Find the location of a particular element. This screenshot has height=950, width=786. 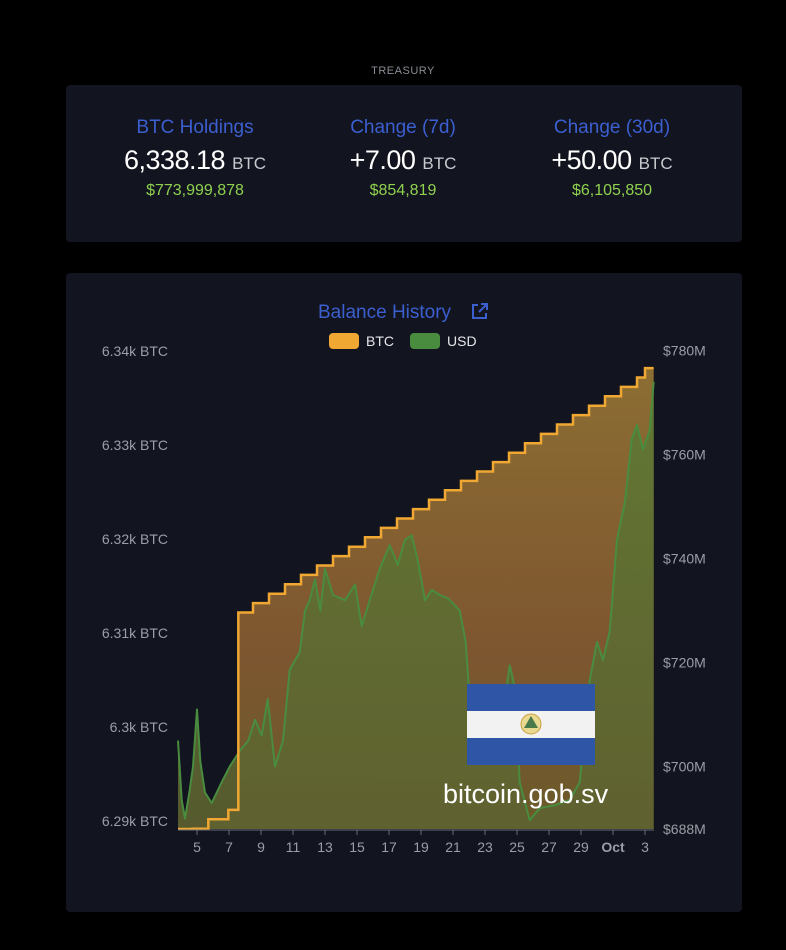

y-right-tick-label: $700M is located at coordinates (684, 767).